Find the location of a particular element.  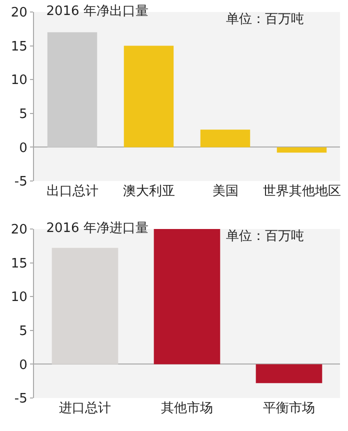

x-tick-label: 进口总计 is located at coordinates (85, 408).